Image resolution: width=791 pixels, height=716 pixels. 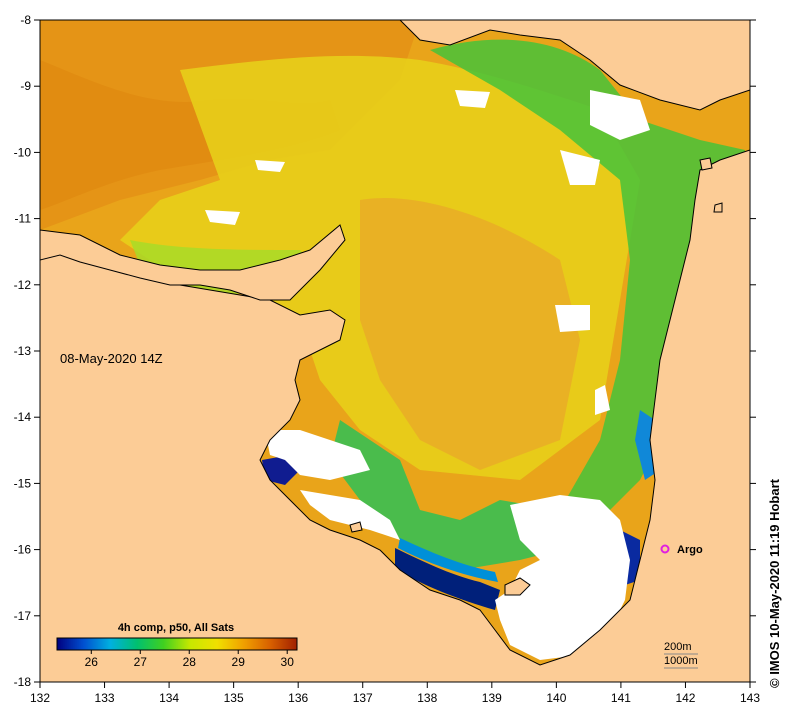 I want to click on timestamp-label: 08-May-2020 14Z, so click(x=111, y=358).